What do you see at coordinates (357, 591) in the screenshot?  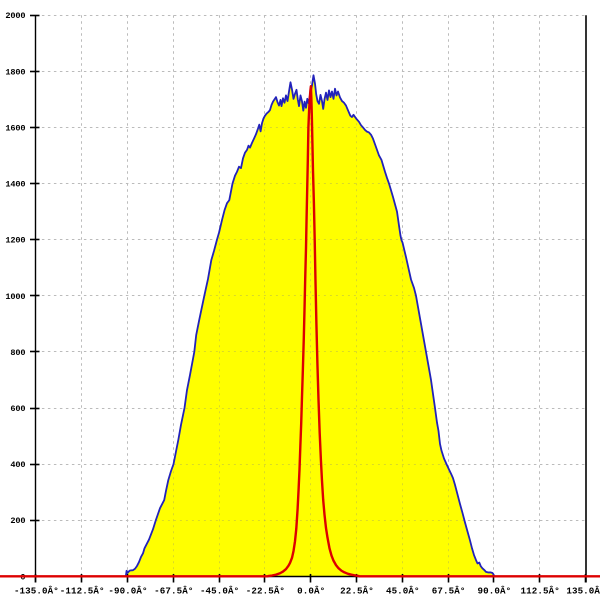 I see `svg-text: 22.5Â°` at bounding box center [357, 591].